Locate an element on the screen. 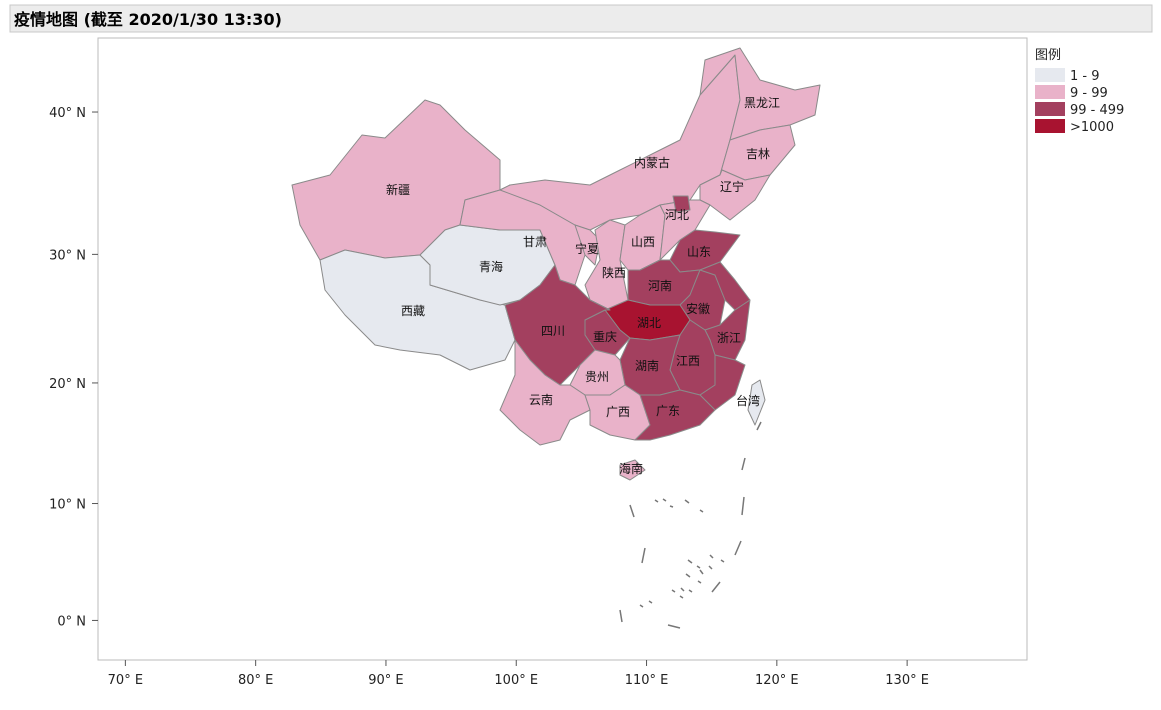 This screenshot has height=710, width=1161. region-label: 四川 is located at coordinates (553, 331).